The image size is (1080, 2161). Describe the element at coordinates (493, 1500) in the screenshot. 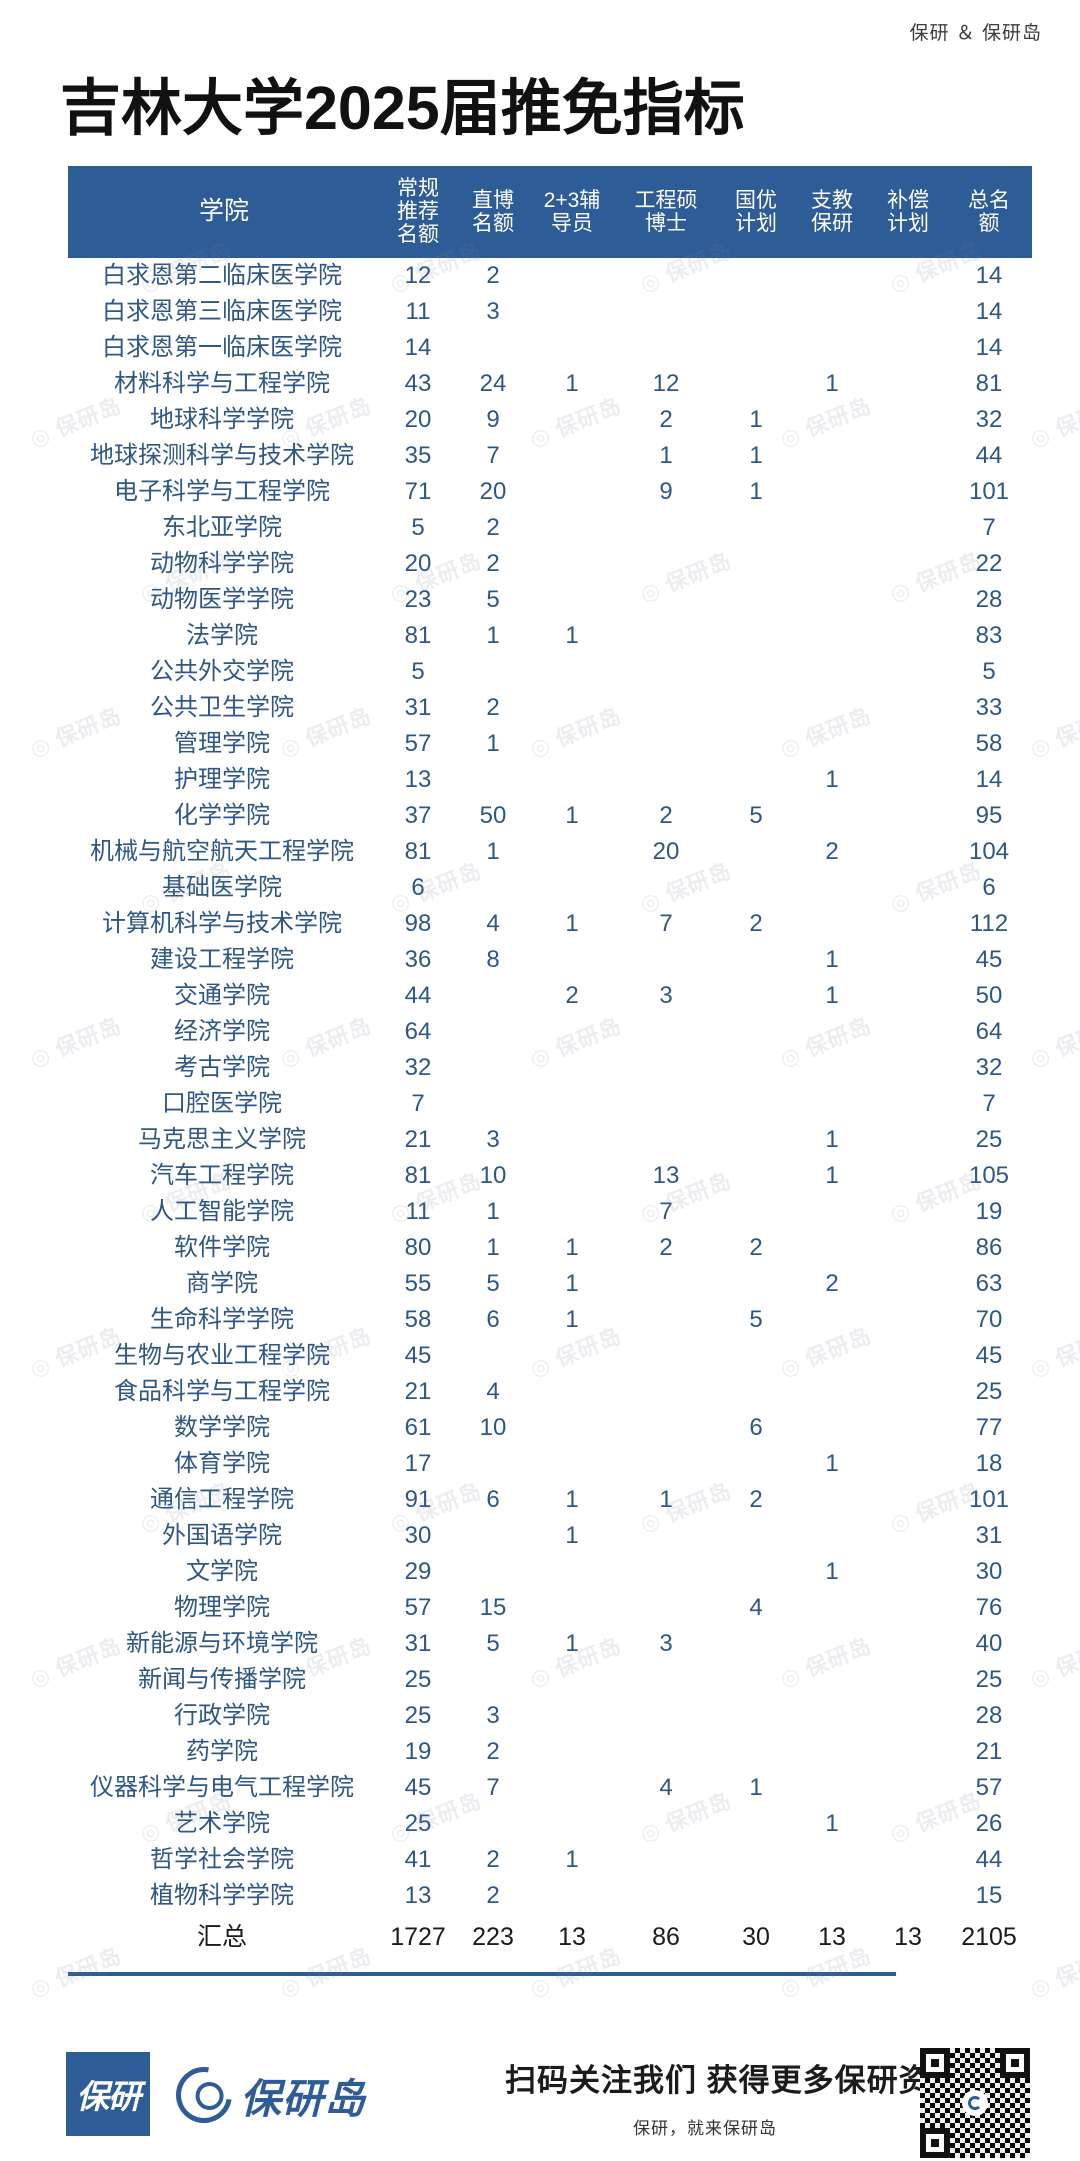

I see `quota-cell-1: 6` at that location.